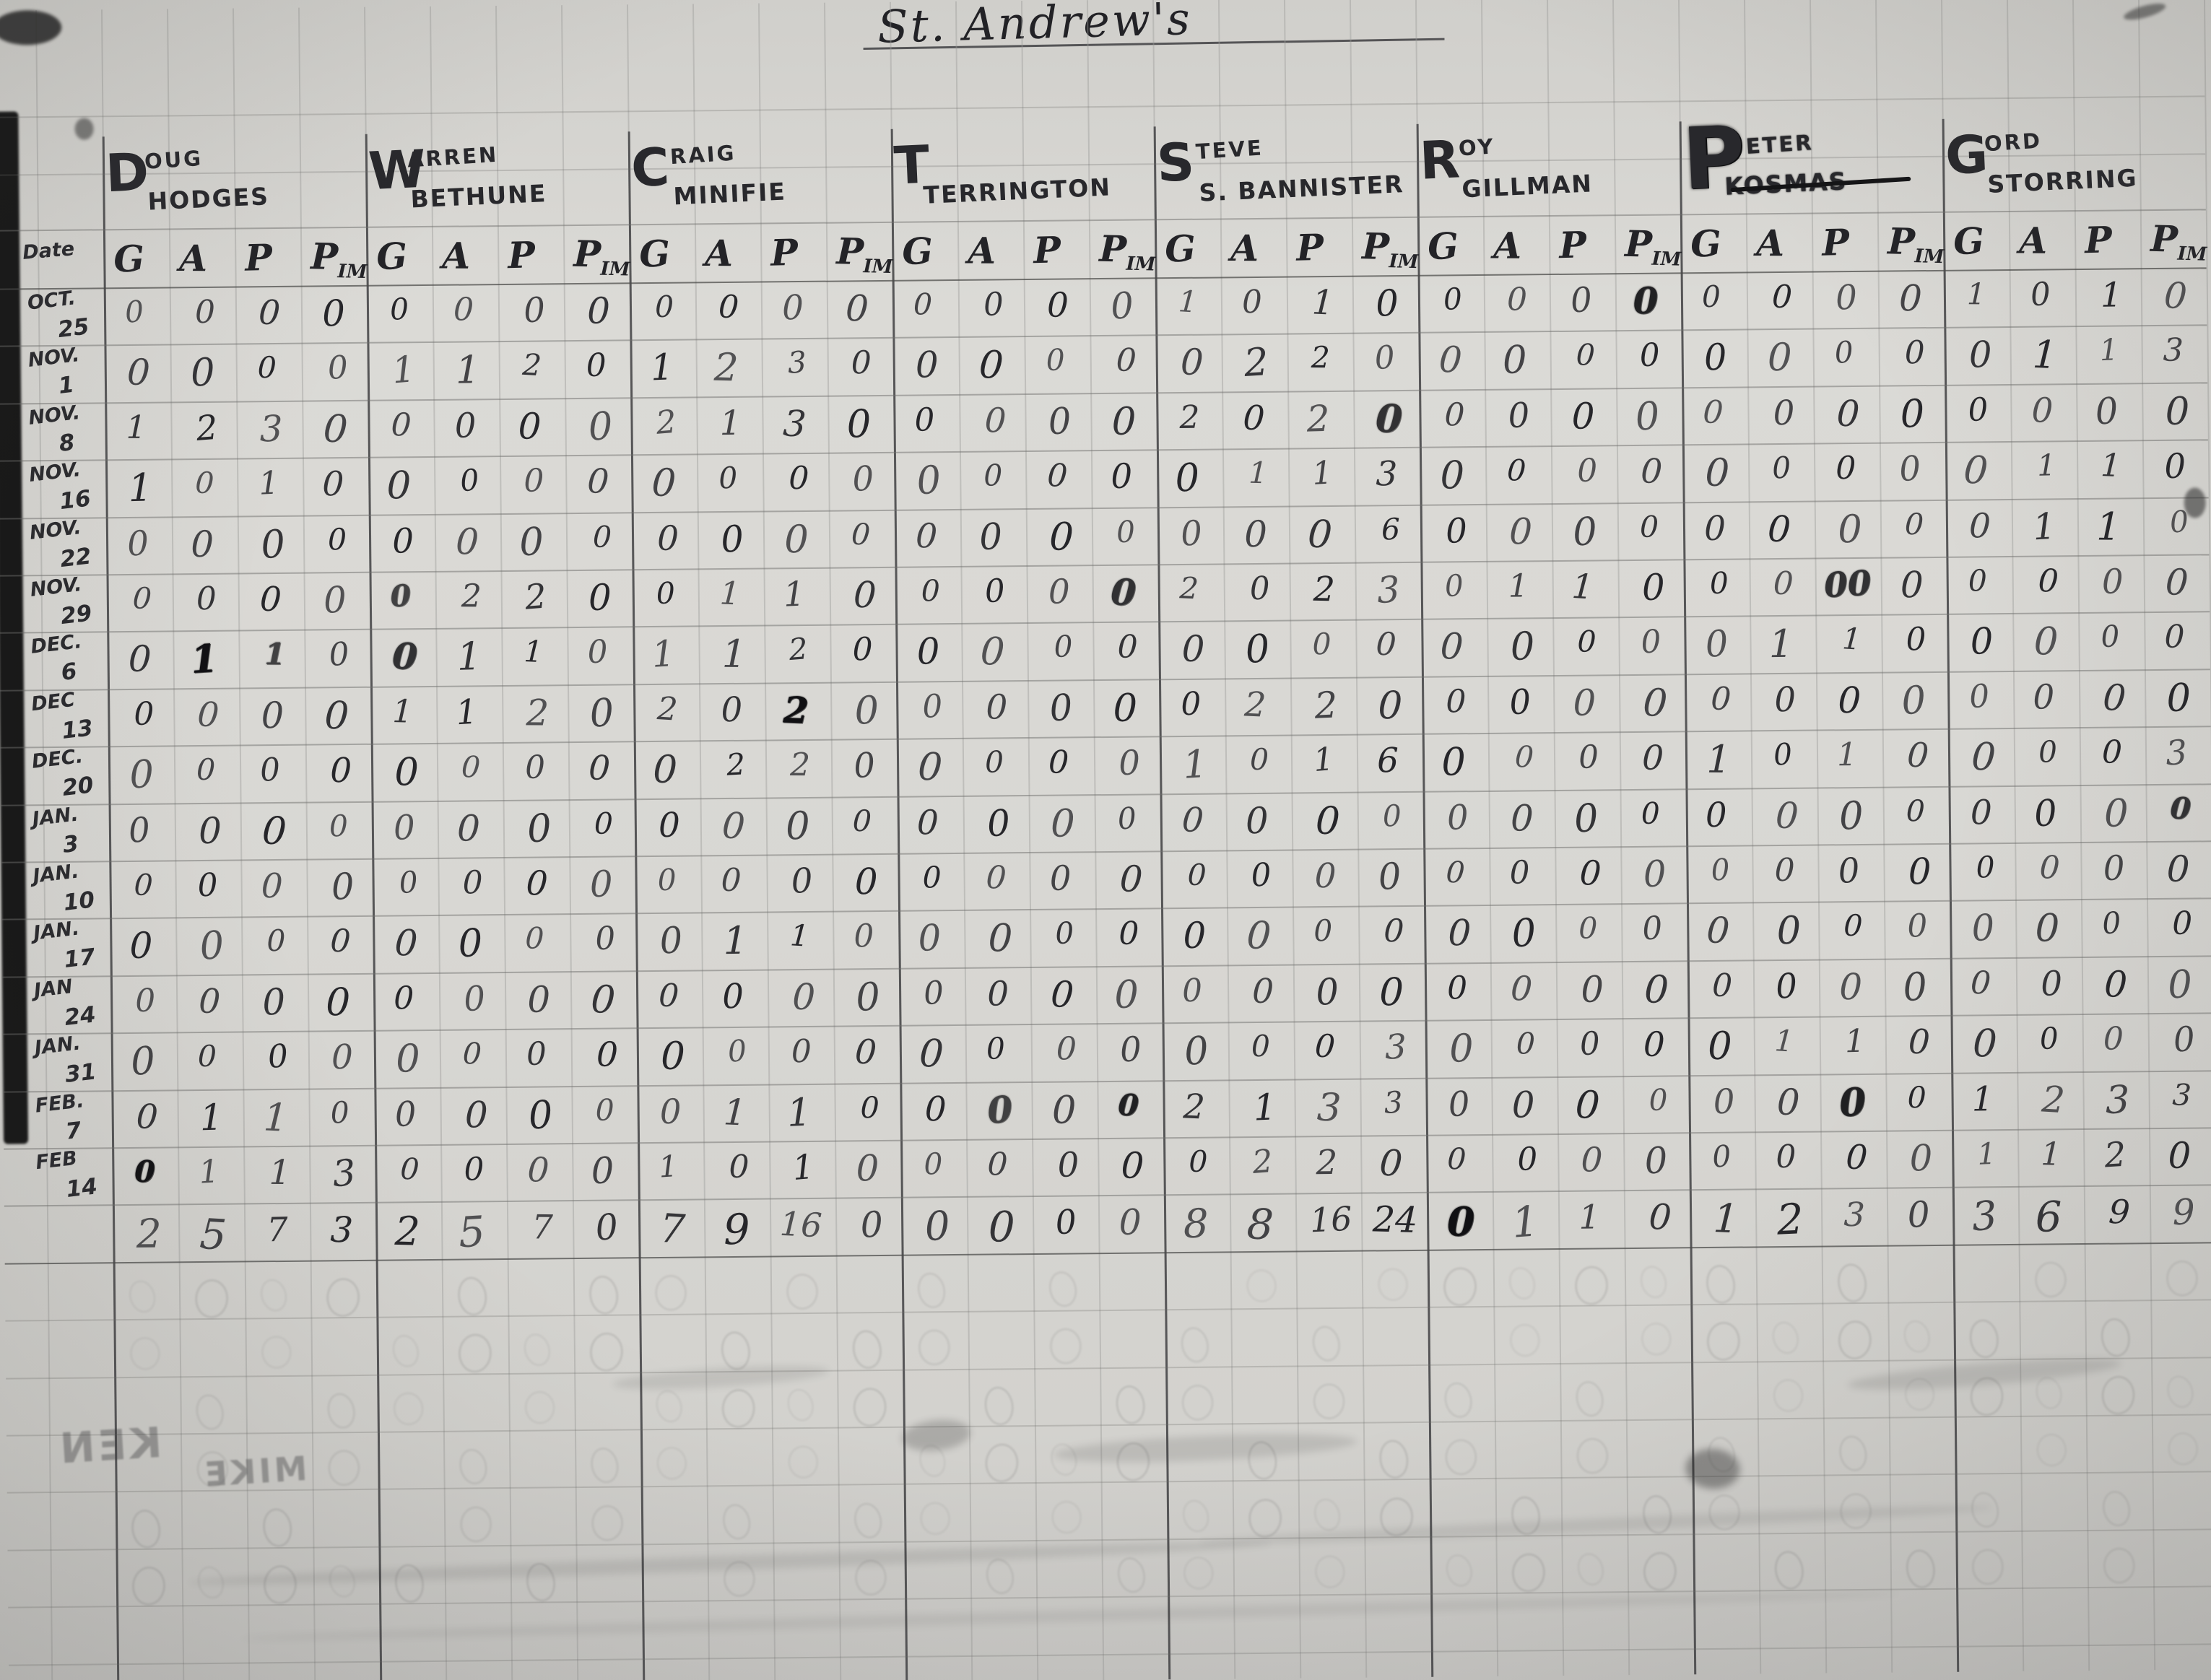 This screenshot has height=1680, width=2211. I want to click on bleed-through-smudge, so click(936, 1435).